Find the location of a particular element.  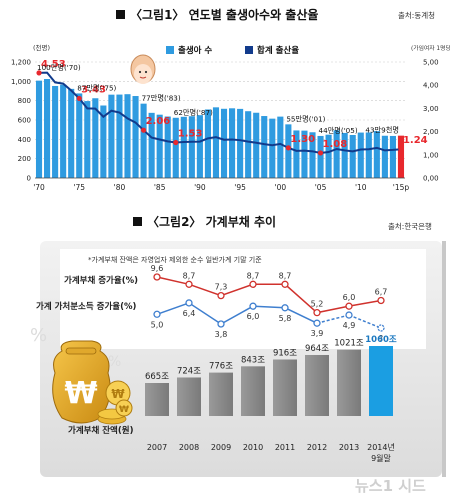

fertility-label-1970: 4.53 is located at coordinates (53, 64).